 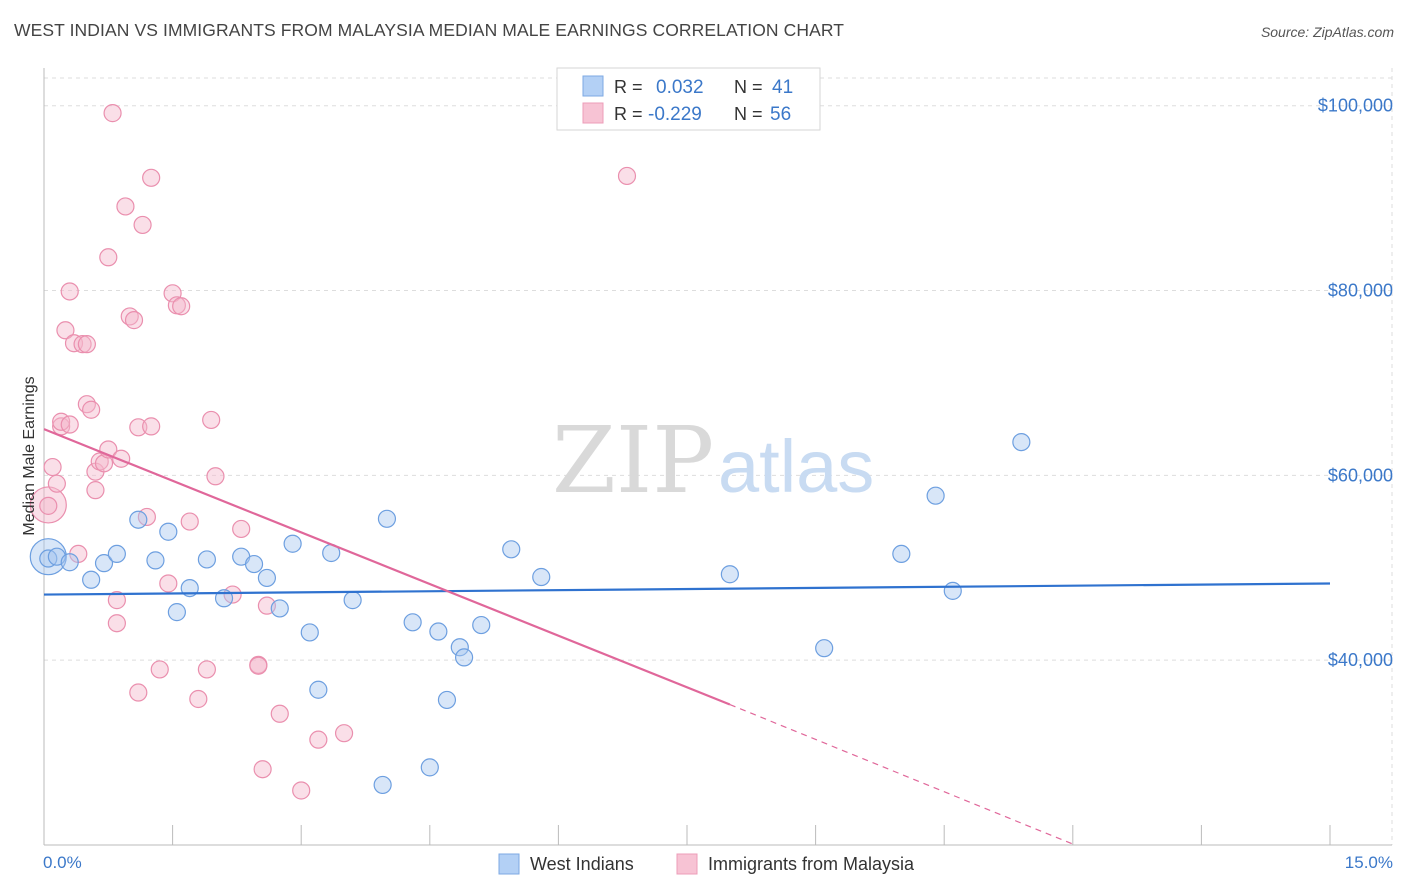 What do you see at coordinates (29, 455) in the screenshot?
I see `y-axis-label: Median Male Earnings` at bounding box center [29, 455].